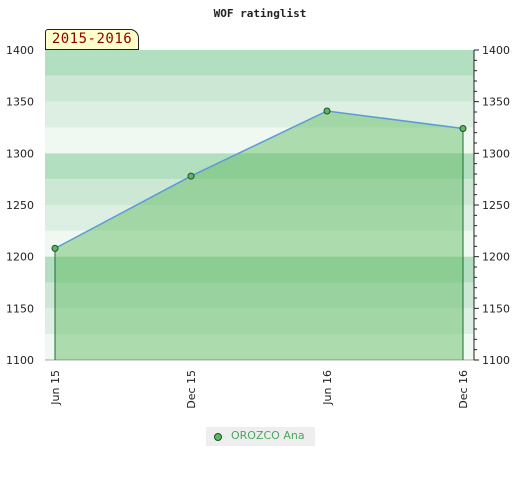 Image resolution: width=520 pixels, height=480 pixels. Describe the element at coordinates (20, 205) in the screenshot. I see `y-tick-label-left: 1250` at that location.